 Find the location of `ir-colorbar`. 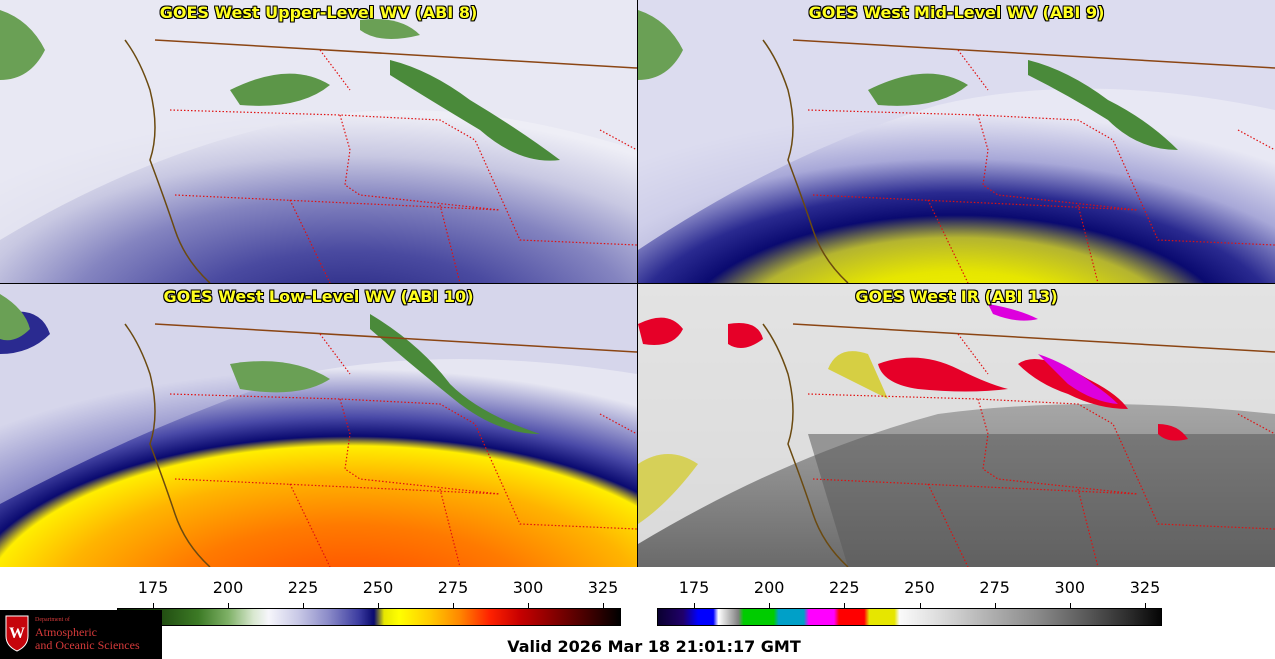

ir-colorbar is located at coordinates (909, 617).